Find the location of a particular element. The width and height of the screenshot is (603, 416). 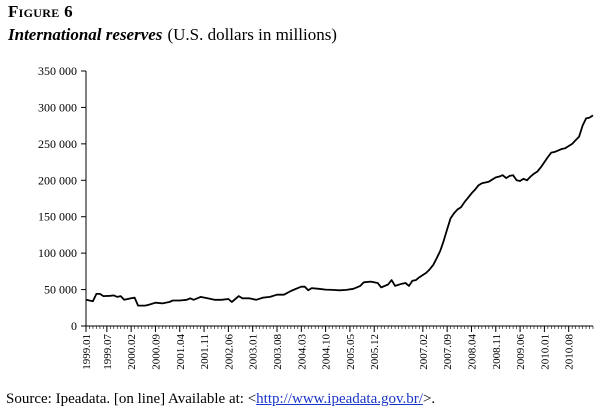

x-tick-label: 2004.03 is located at coordinates (302, 352).